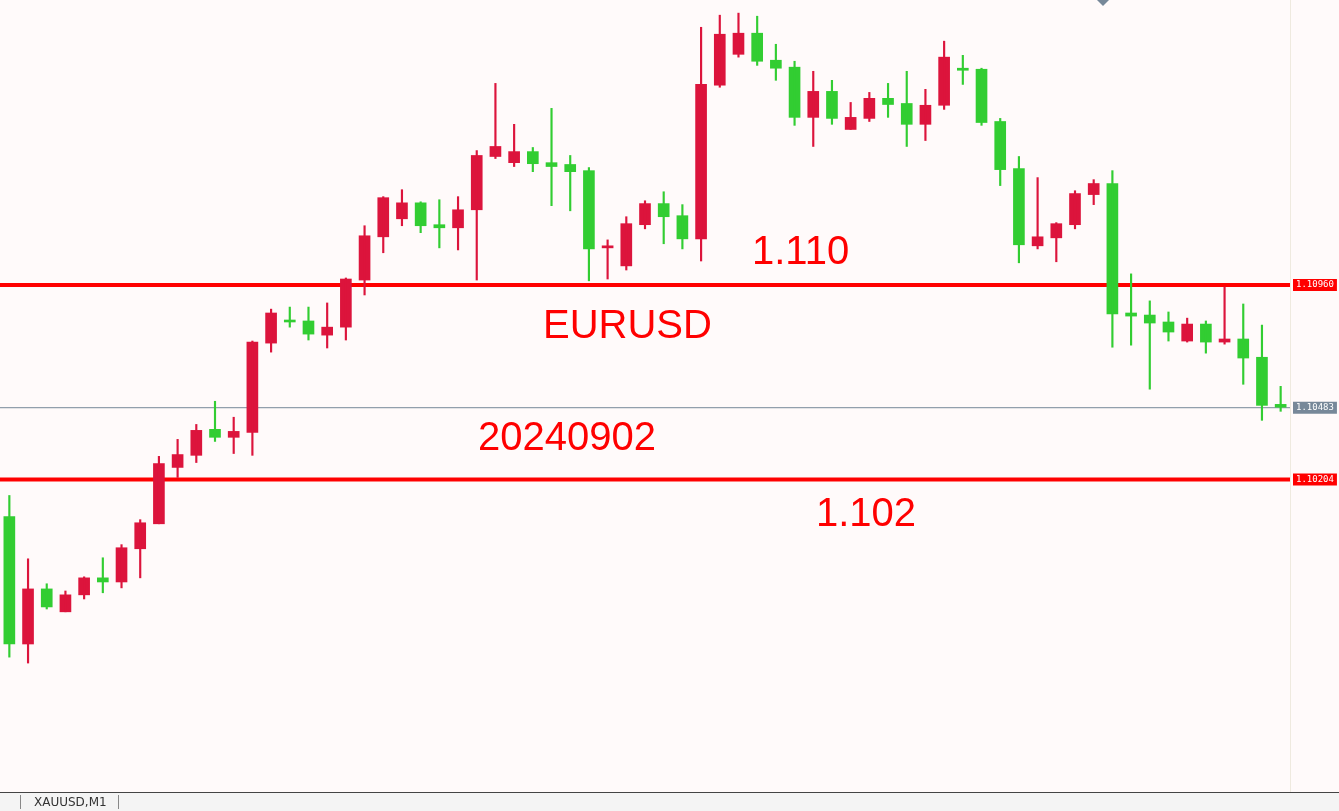 The image size is (1339, 811). Describe the element at coordinates (1315, 478) in the screenshot. I see `y-tick-label: 1.10204` at that location.